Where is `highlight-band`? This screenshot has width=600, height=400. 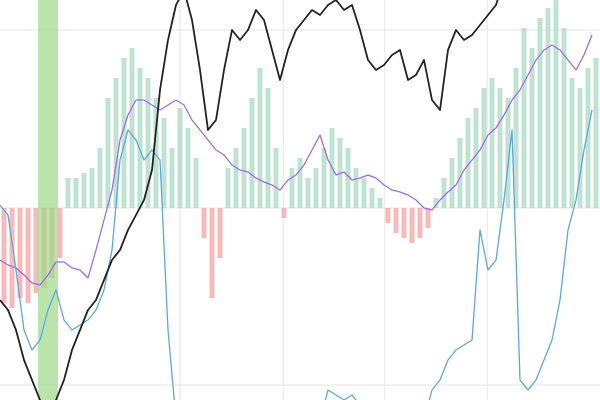 highlight-band is located at coordinates (48, 200).